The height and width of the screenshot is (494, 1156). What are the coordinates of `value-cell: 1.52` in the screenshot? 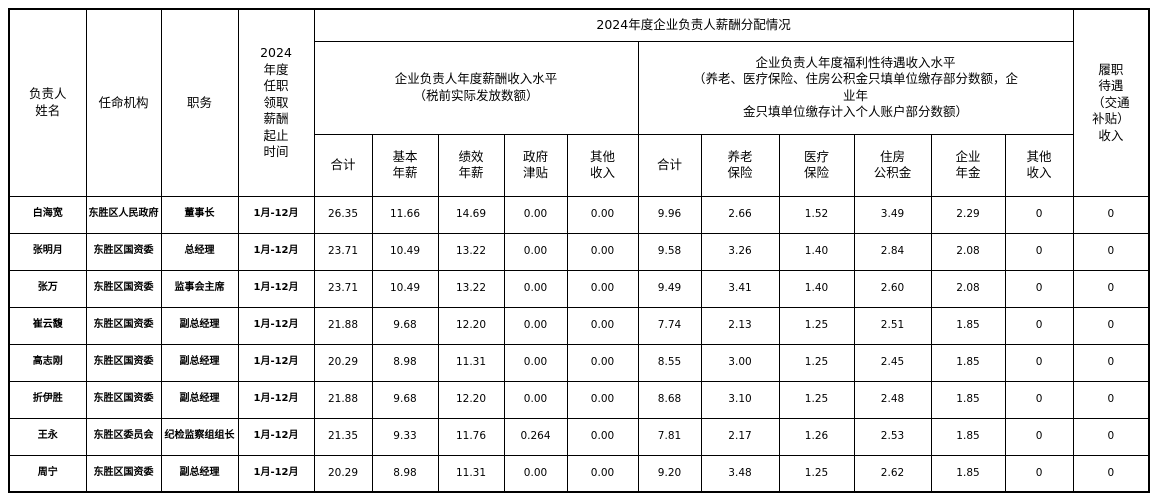 It's located at (816, 214).